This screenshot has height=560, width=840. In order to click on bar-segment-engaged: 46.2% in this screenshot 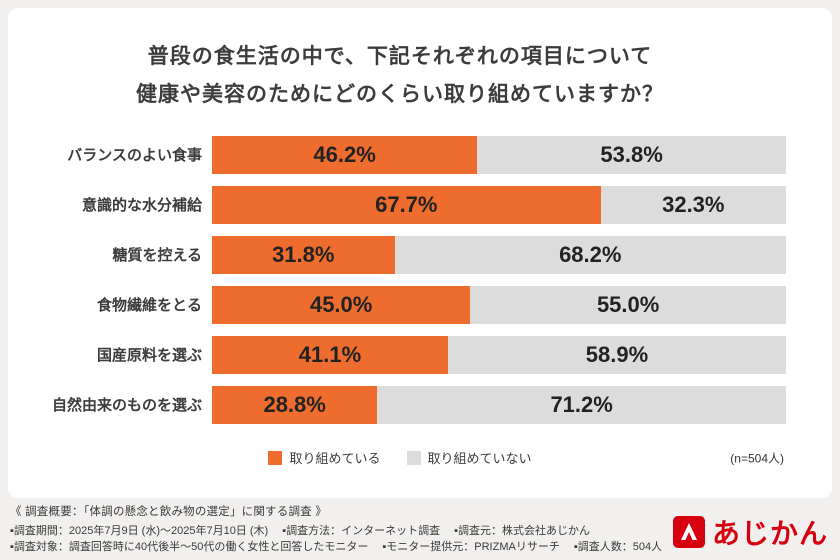, I will do `click(345, 154)`.